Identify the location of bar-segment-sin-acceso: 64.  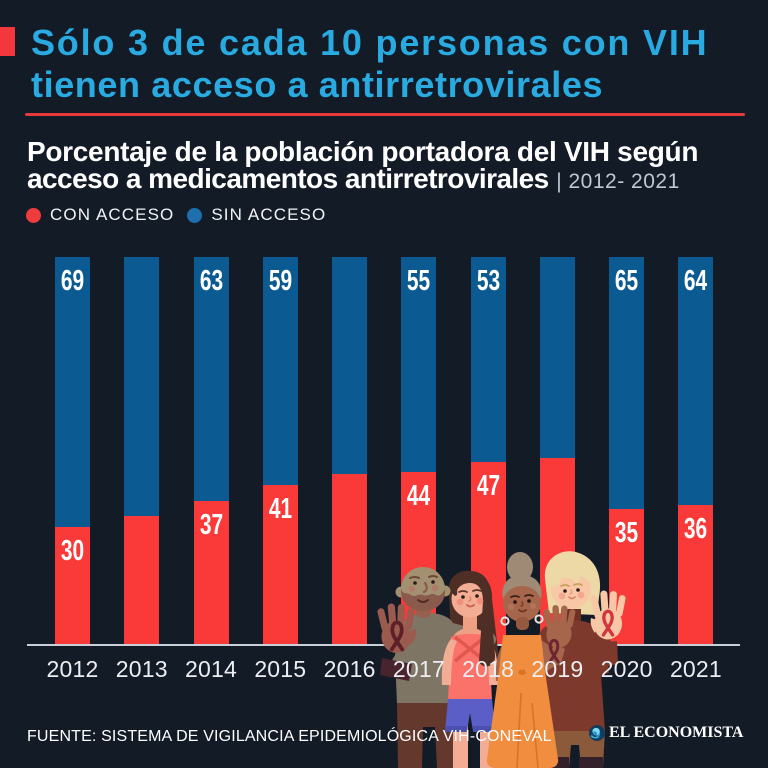
(696, 381).